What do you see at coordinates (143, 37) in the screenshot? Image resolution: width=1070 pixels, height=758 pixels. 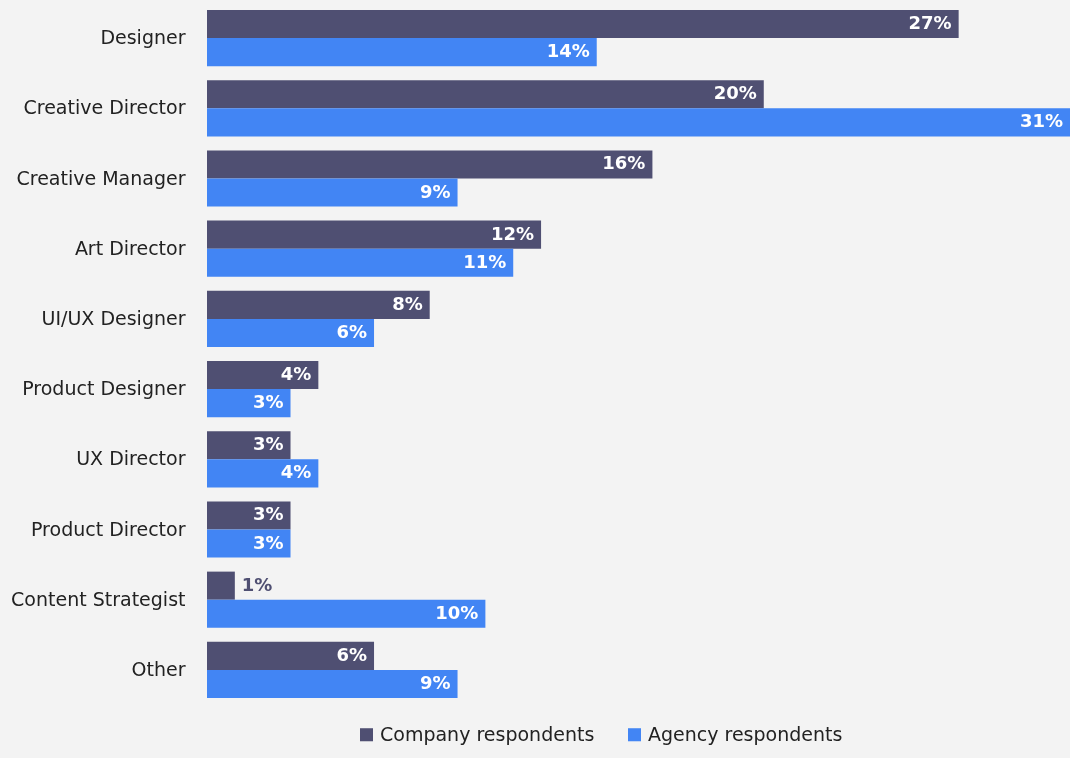 I see `y-tick-label: Designer` at bounding box center [143, 37].